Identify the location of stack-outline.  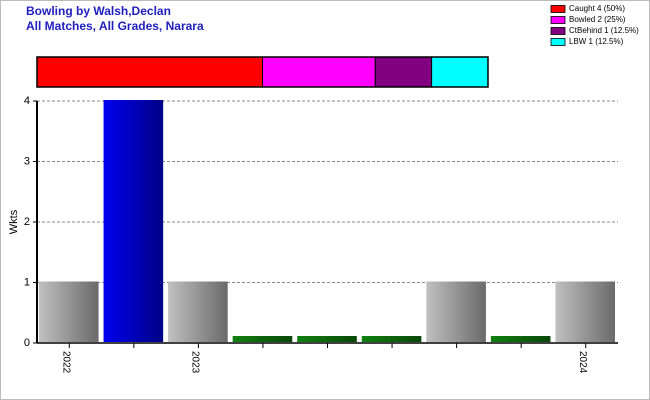
(262, 72).